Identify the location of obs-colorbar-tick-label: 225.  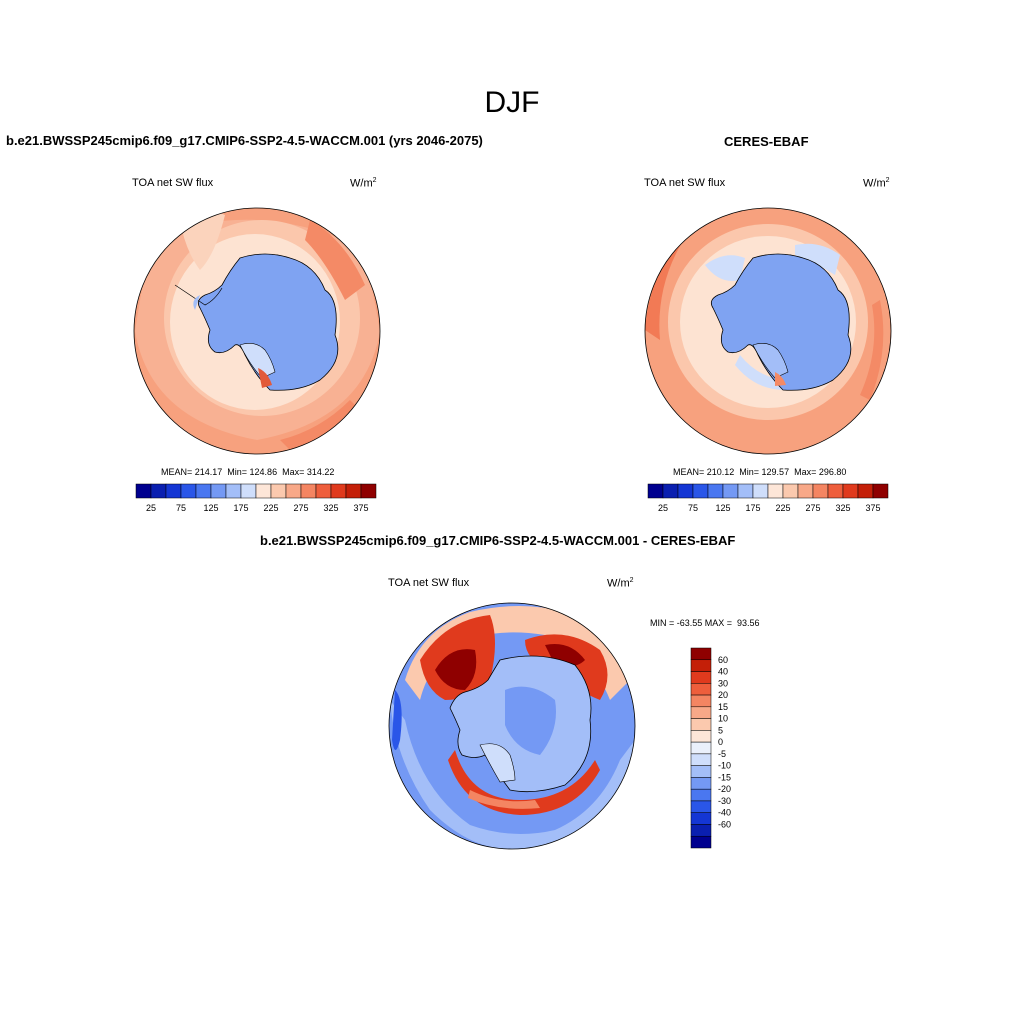
(782, 508).